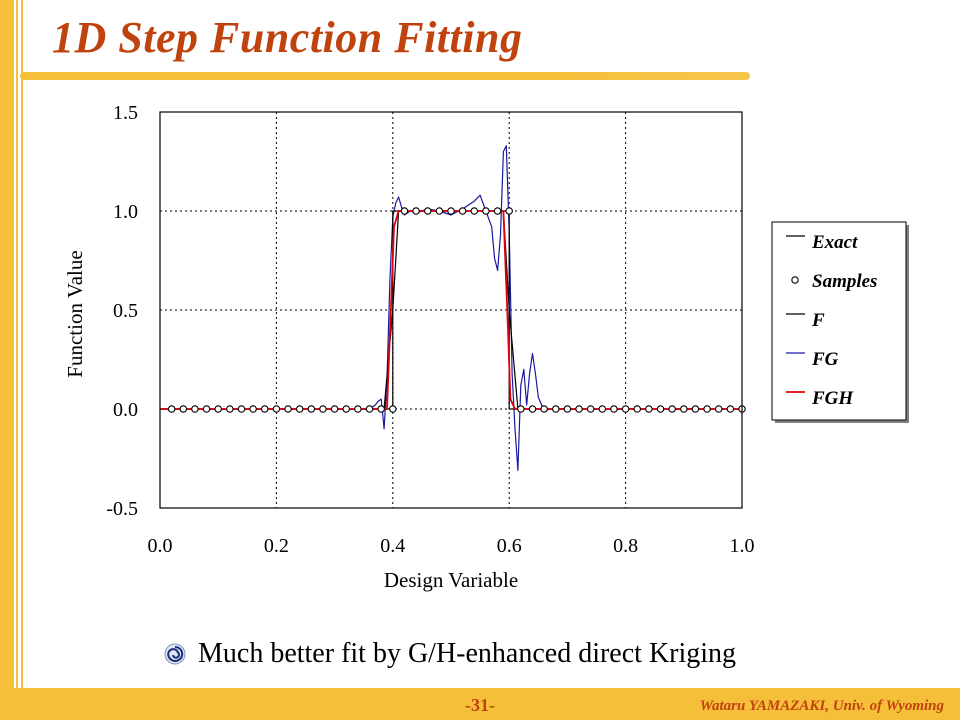  I want to click on left-accent-bar, so click(7, 360).